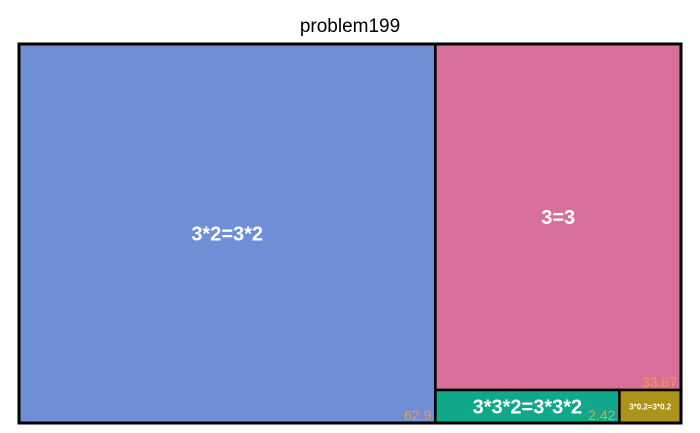  Describe the element at coordinates (350, 26) in the screenshot. I see `chart-title: problem199` at that location.